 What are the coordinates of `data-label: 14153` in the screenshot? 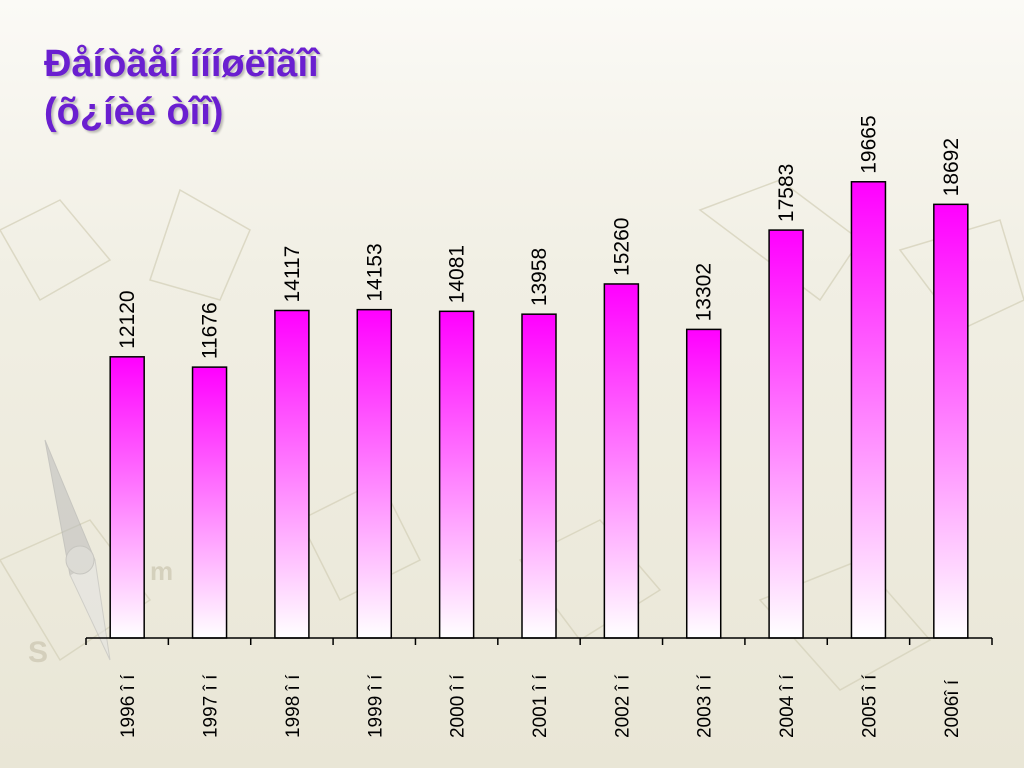 It's located at (374, 272).